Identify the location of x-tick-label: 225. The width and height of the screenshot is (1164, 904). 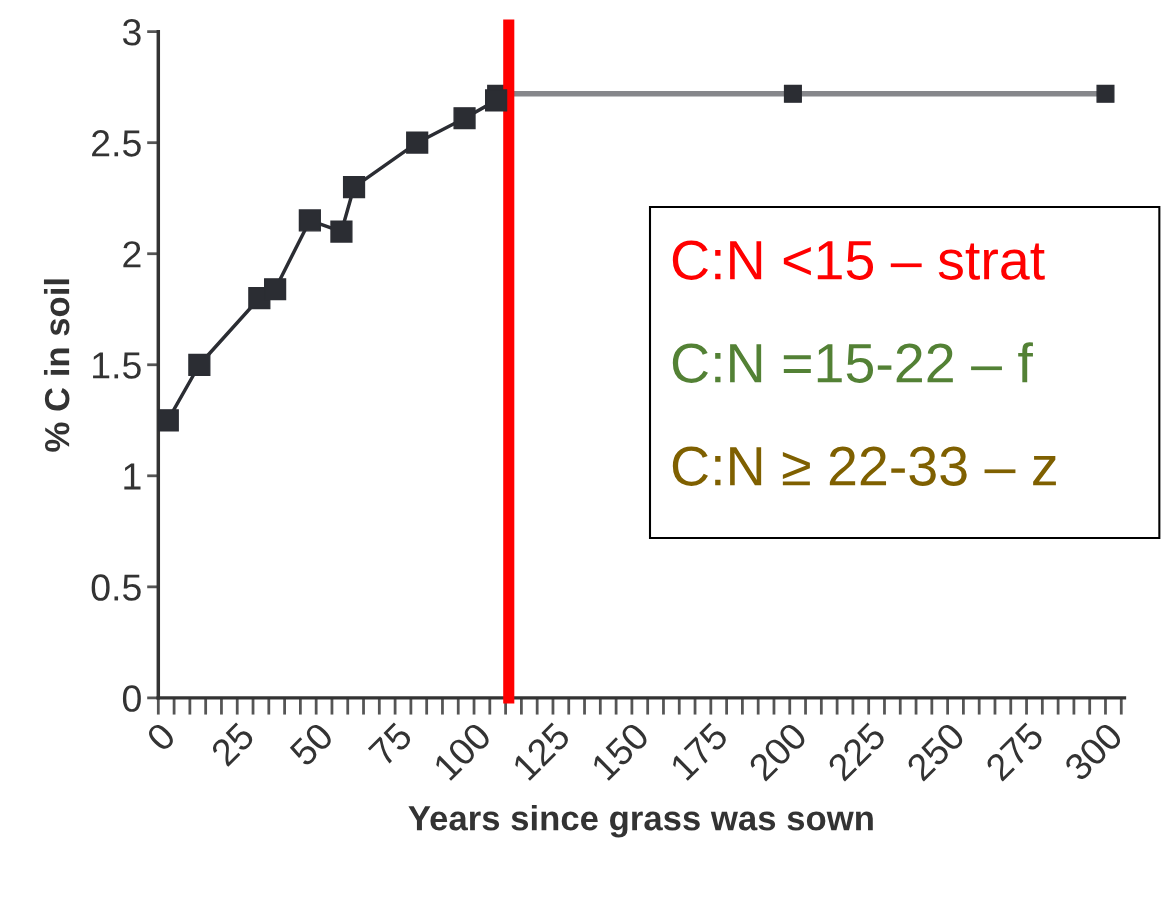
(857, 751).